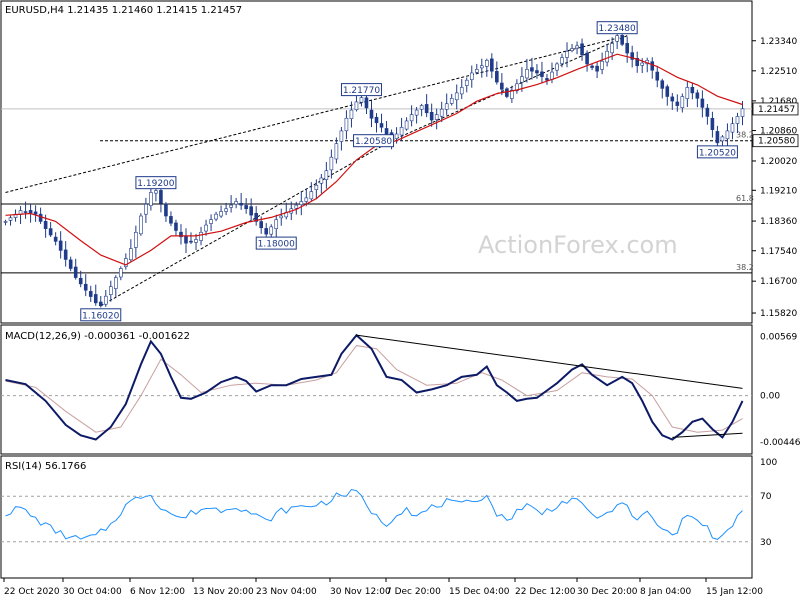 The width and height of the screenshot is (800, 600). Describe the element at coordinates (666, 592) in the screenshot. I see `x-tick-label: 8 Jan 04:00` at that location.